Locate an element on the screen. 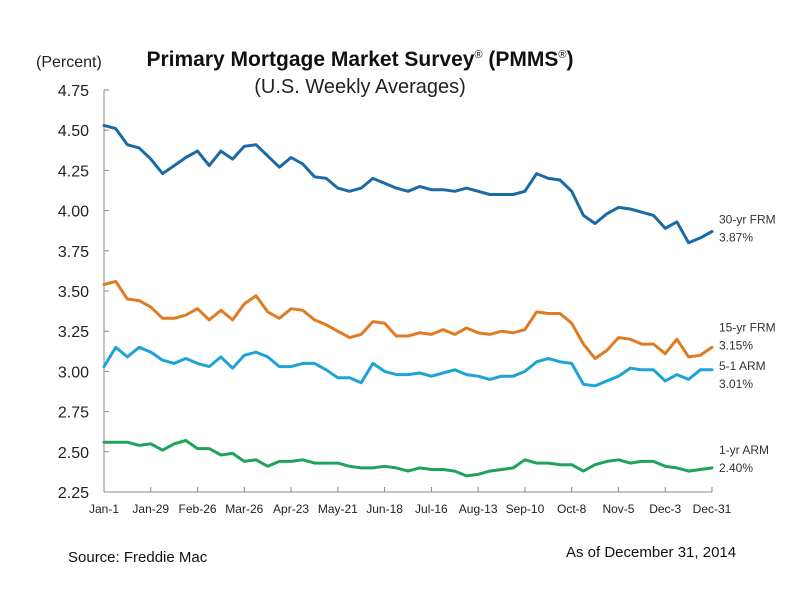 Image resolution: width=800 pixels, height=600 pixels. as-of-date: As of December 31, 2014 is located at coordinates (651, 552).